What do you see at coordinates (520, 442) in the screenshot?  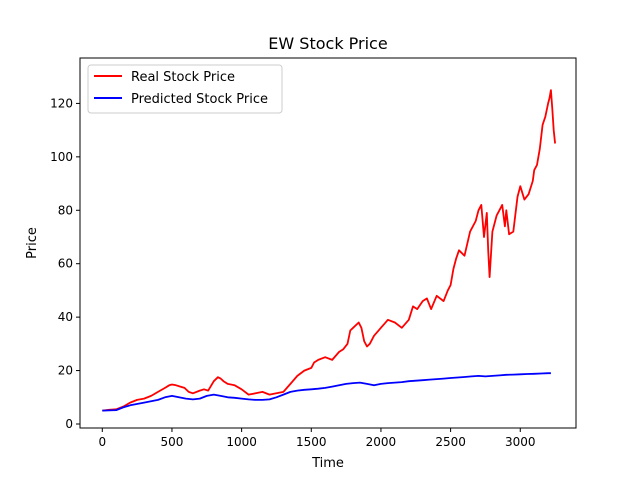 I see `x-tick-label: 3000` at bounding box center [520, 442].